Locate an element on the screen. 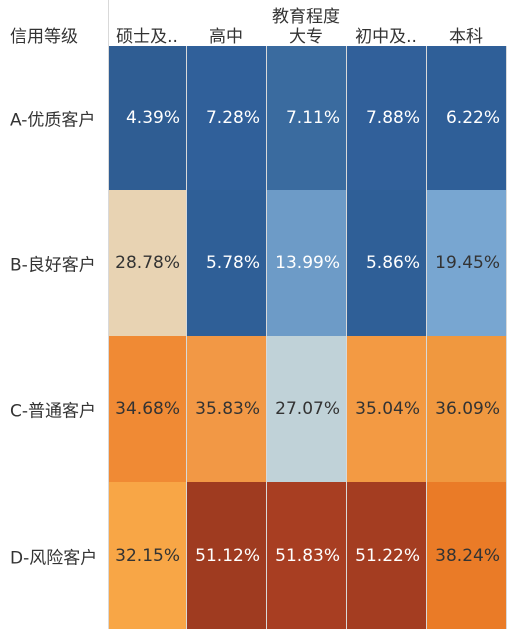 This screenshot has height=641, width=514. cell-value-label: 34.68% is located at coordinates (147, 409).